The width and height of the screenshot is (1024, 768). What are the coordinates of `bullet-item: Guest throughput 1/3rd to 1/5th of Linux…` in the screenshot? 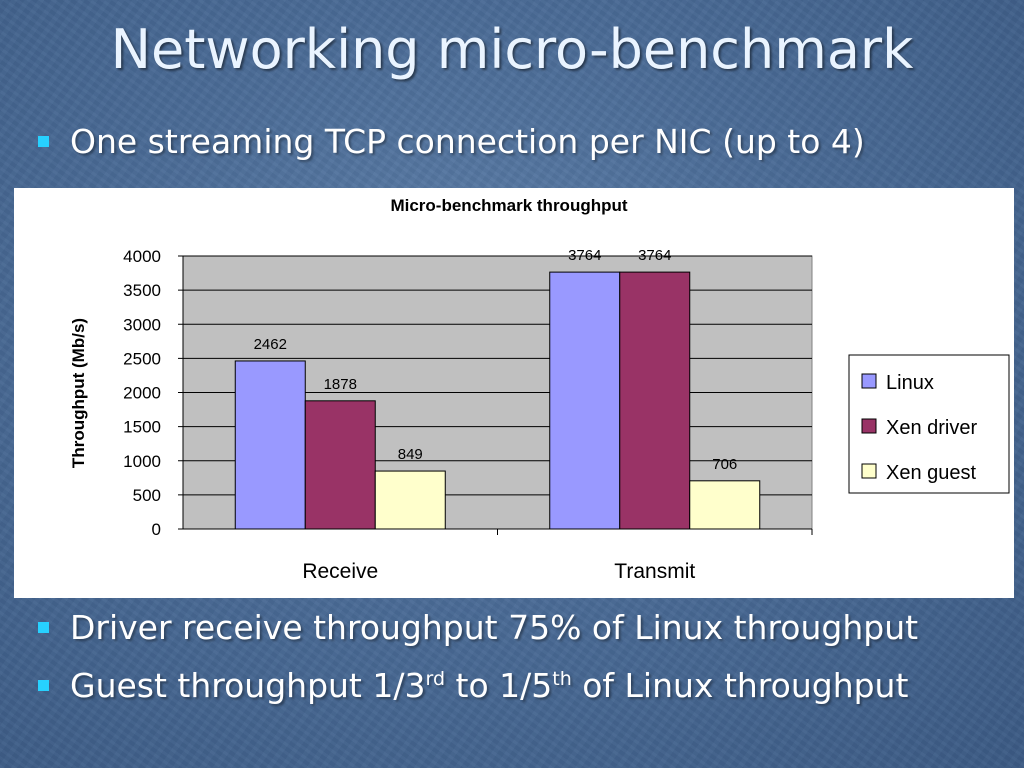 It's located at (473, 685).